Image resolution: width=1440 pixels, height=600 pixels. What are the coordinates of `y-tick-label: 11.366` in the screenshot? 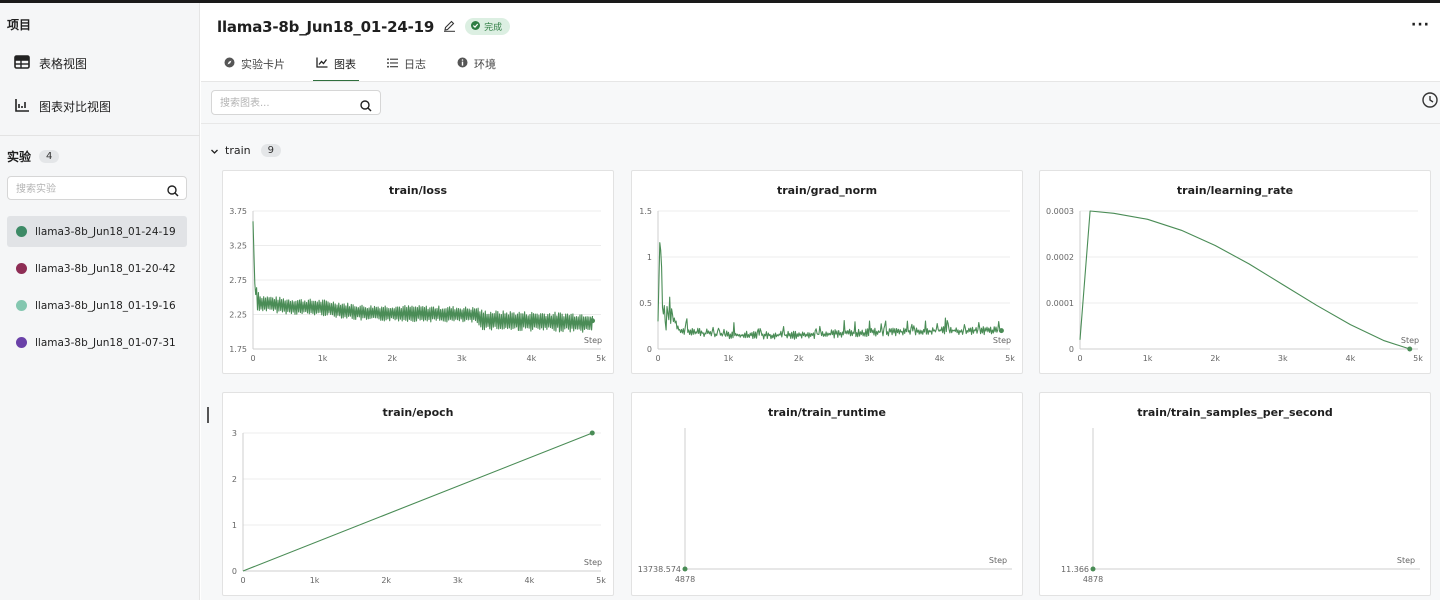 It's located at (1075, 569).